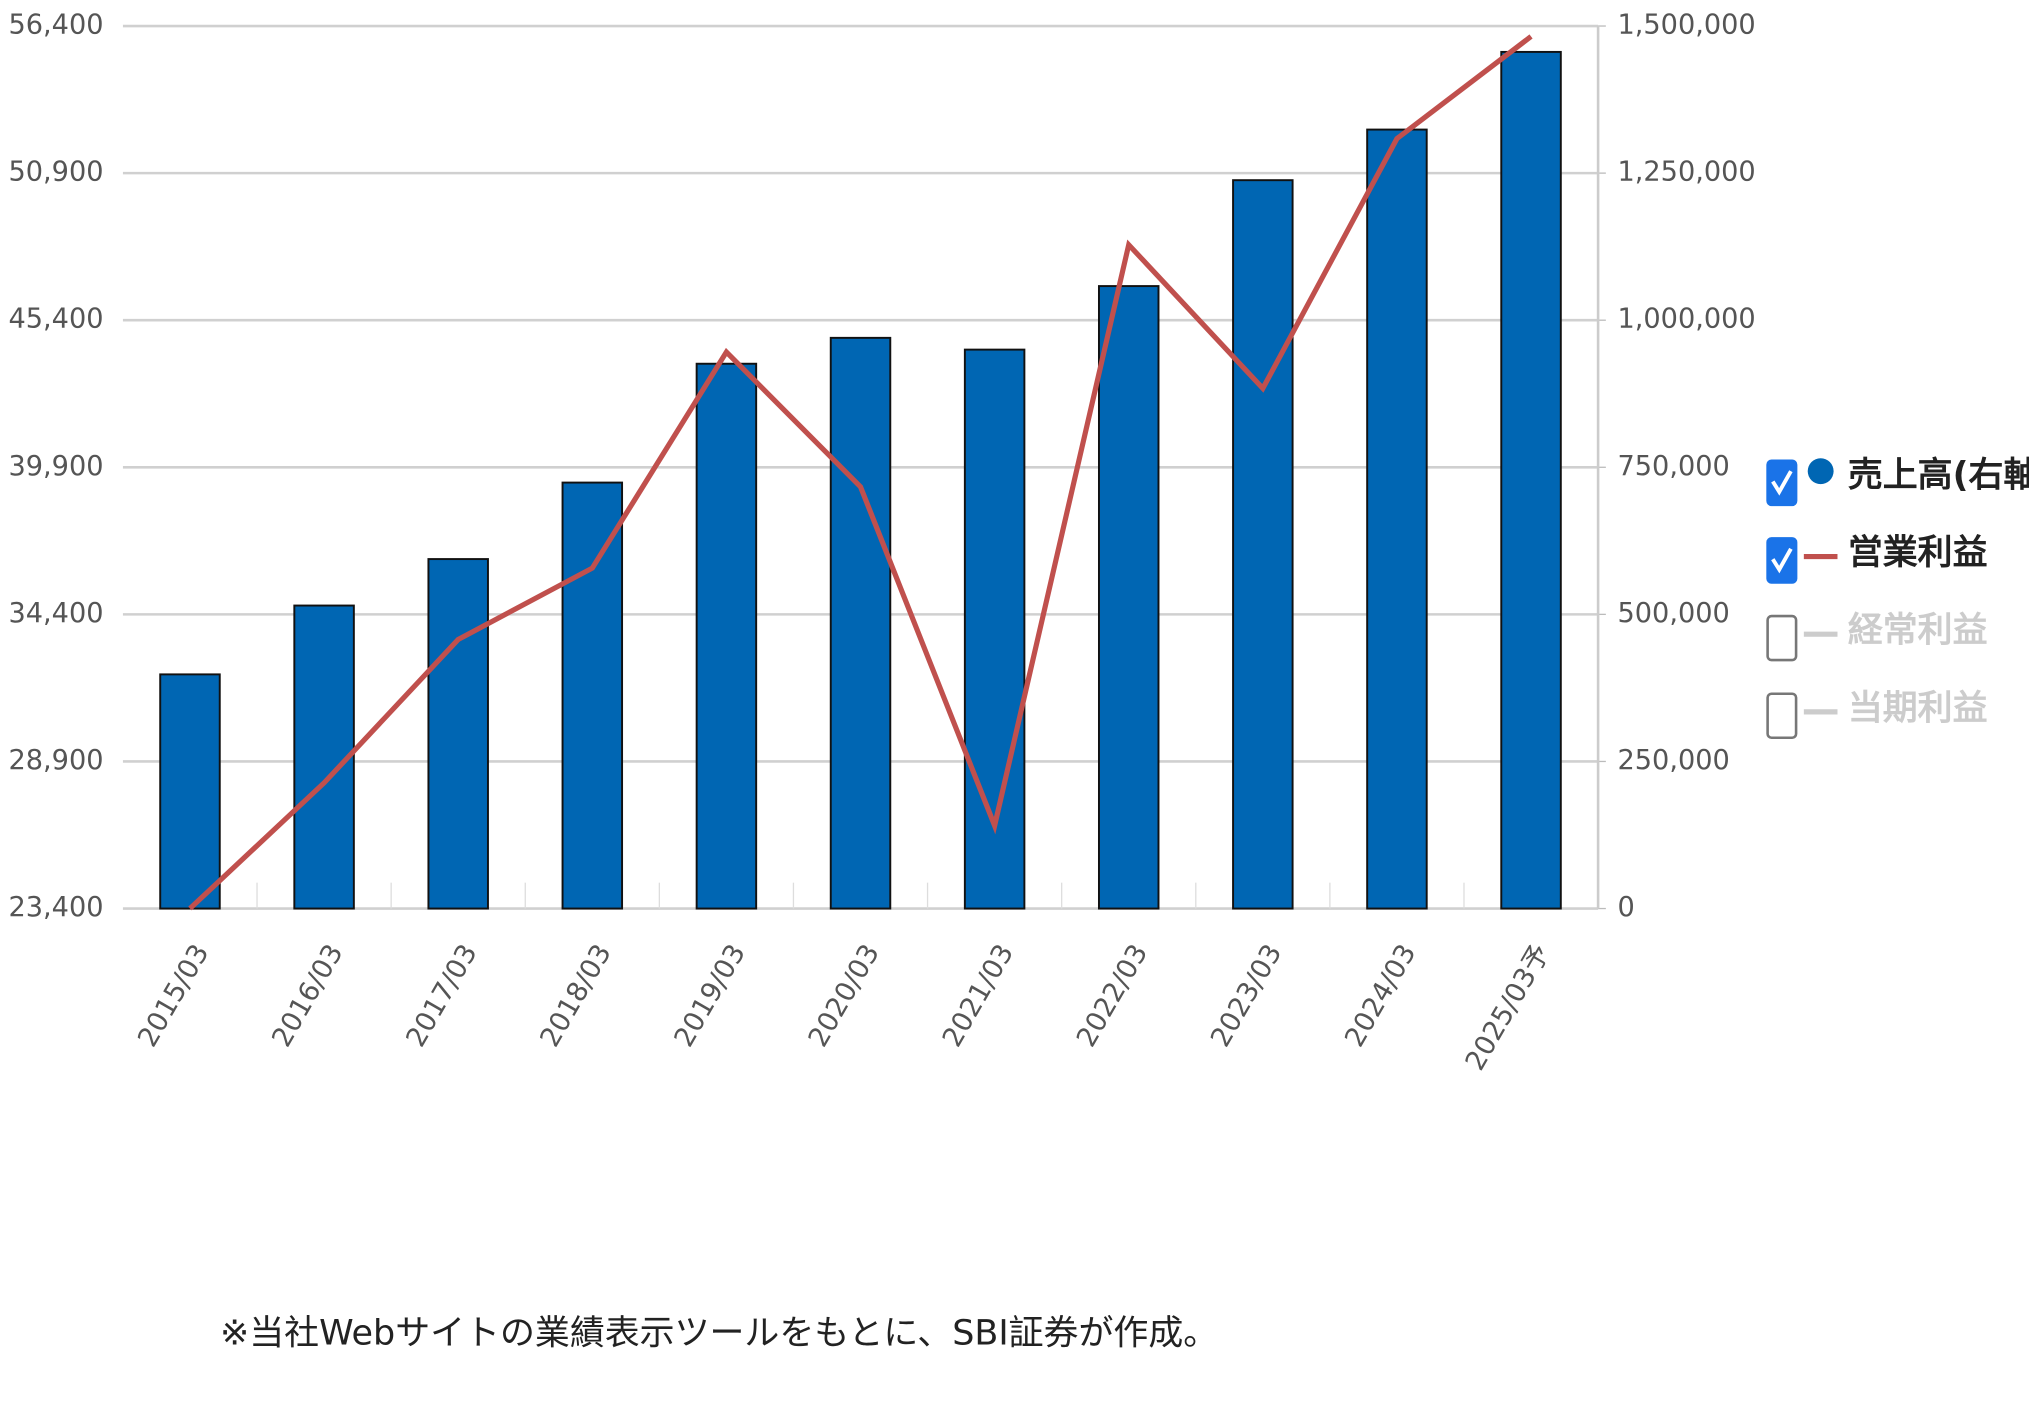 The height and width of the screenshot is (1407, 2029). I want to click on x-tick-label: 2023/03, so click(1246, 995).